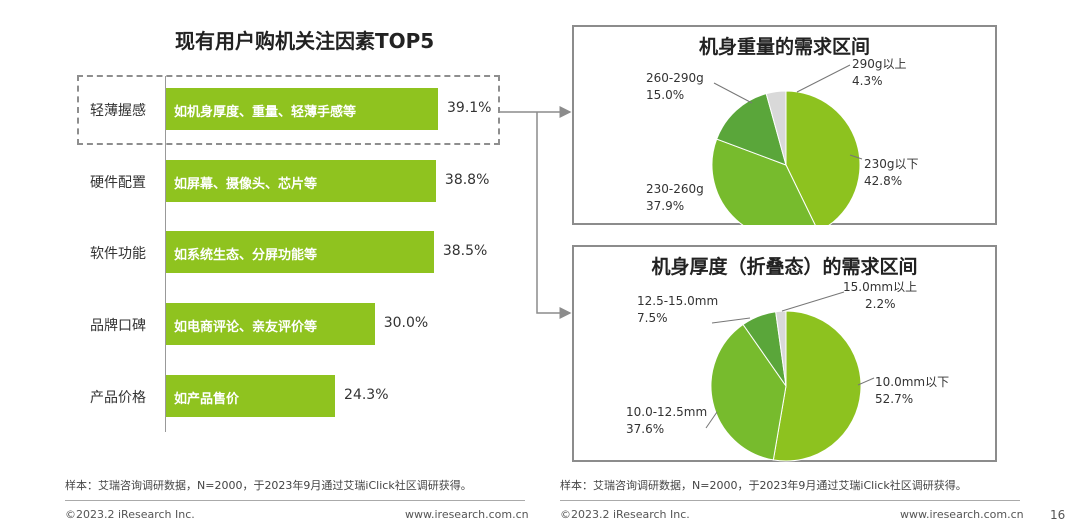 This screenshot has height=532, width=1080. Describe the element at coordinates (784, 47) in the screenshot. I see `weight-chart-title: 机身重量的需求区间` at that location.